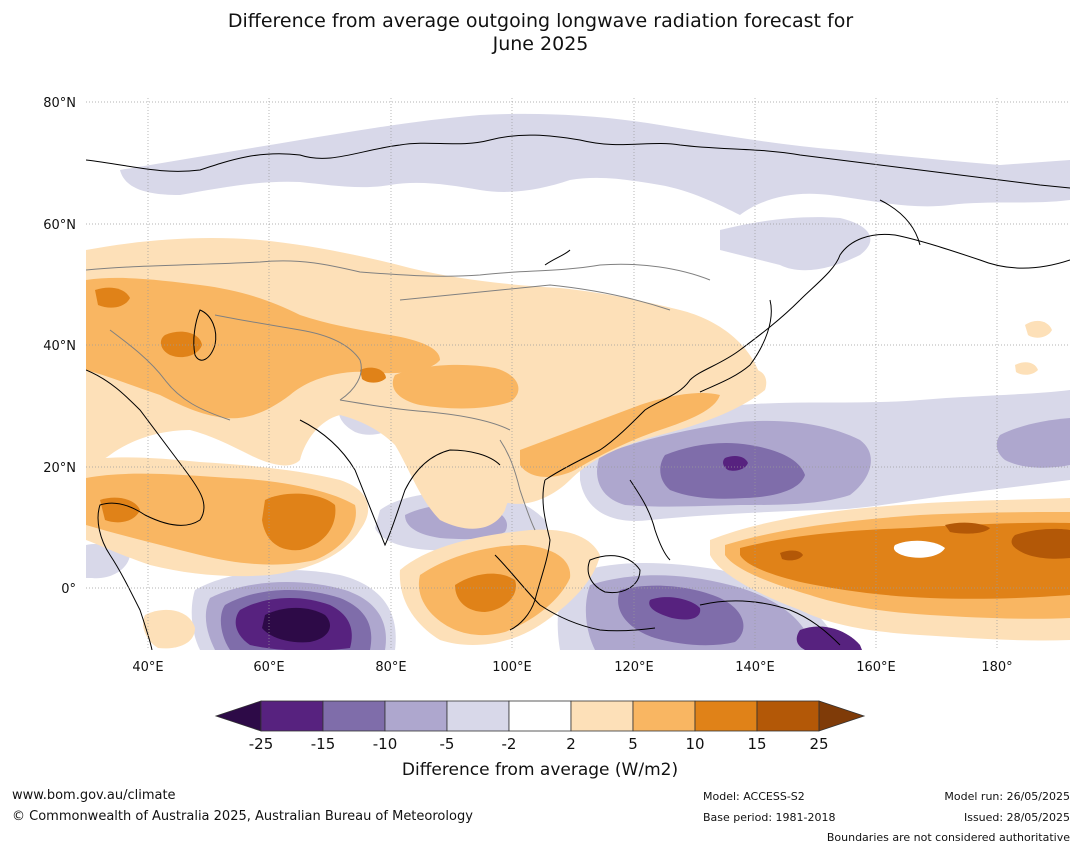 This screenshot has width=1081, height=850. Describe the element at coordinates (268, 667) in the screenshot. I see `lon-label-60e: 60°E` at that location.